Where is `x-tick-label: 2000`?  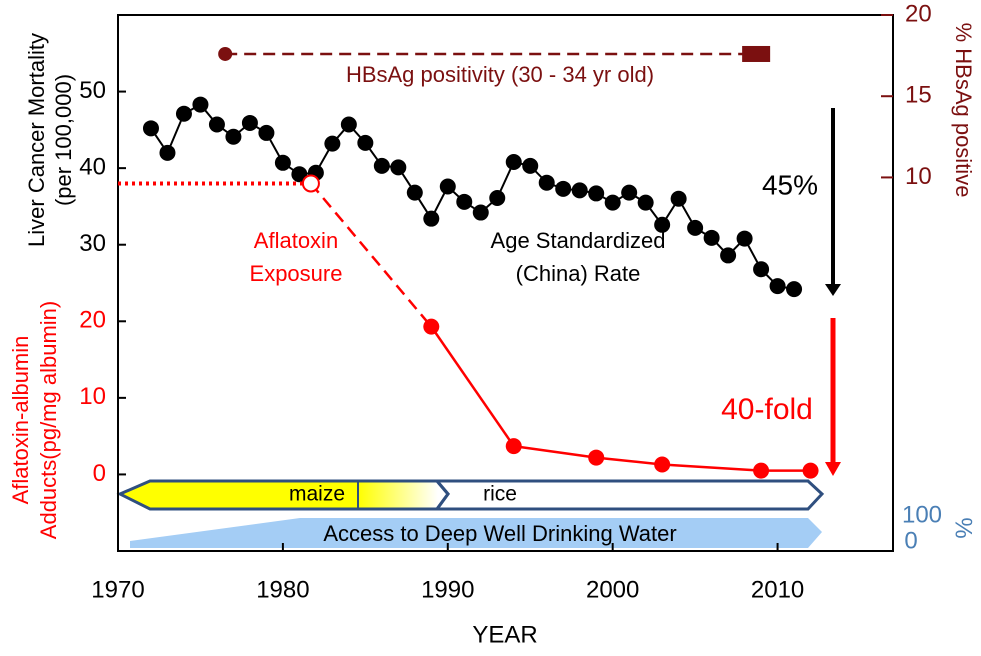 x-tick-label: 2000 is located at coordinates (612, 589).